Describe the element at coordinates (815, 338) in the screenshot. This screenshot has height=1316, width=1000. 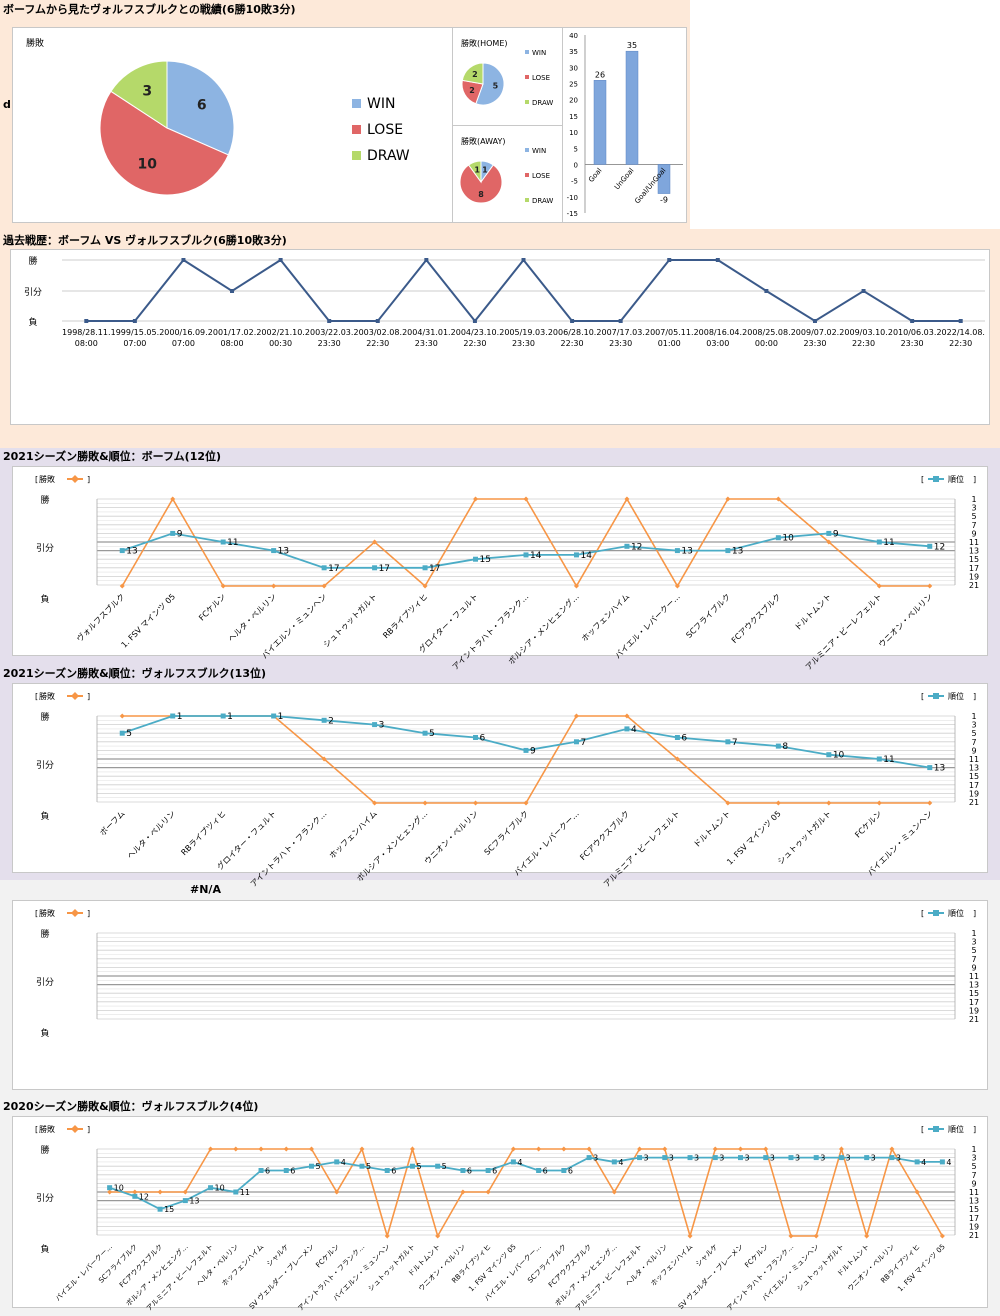
I see `history-x-tick: 2009/07.02. 23:30` at that location.